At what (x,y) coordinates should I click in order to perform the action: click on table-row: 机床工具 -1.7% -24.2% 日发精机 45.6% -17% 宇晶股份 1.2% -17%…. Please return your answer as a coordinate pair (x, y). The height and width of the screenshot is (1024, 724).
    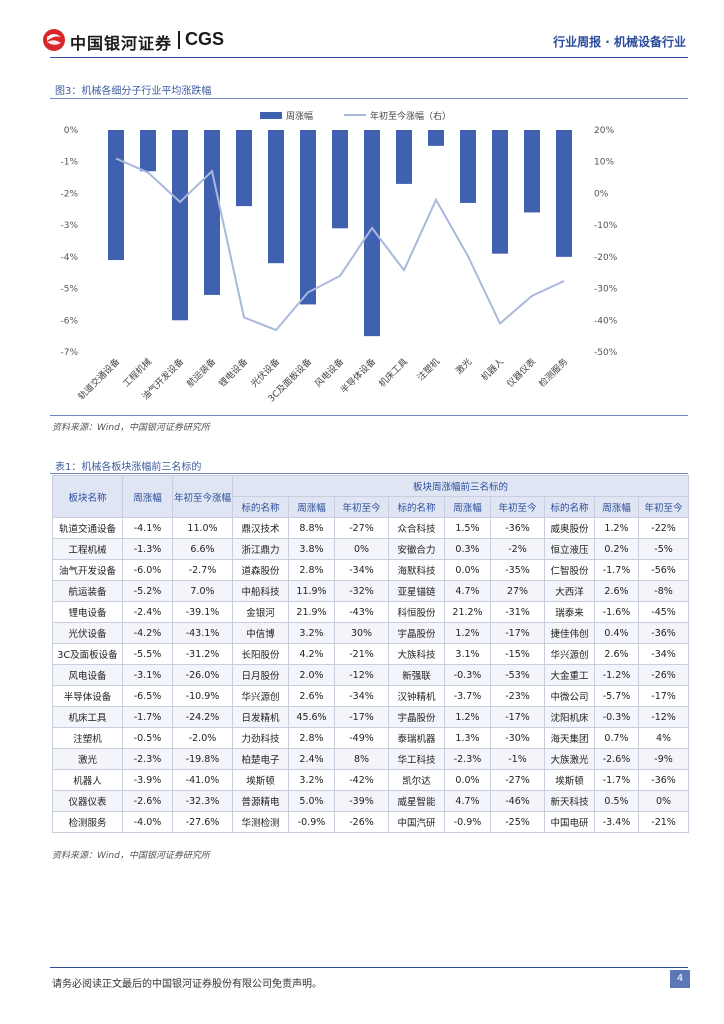
    Looking at the image, I should click on (371, 717).